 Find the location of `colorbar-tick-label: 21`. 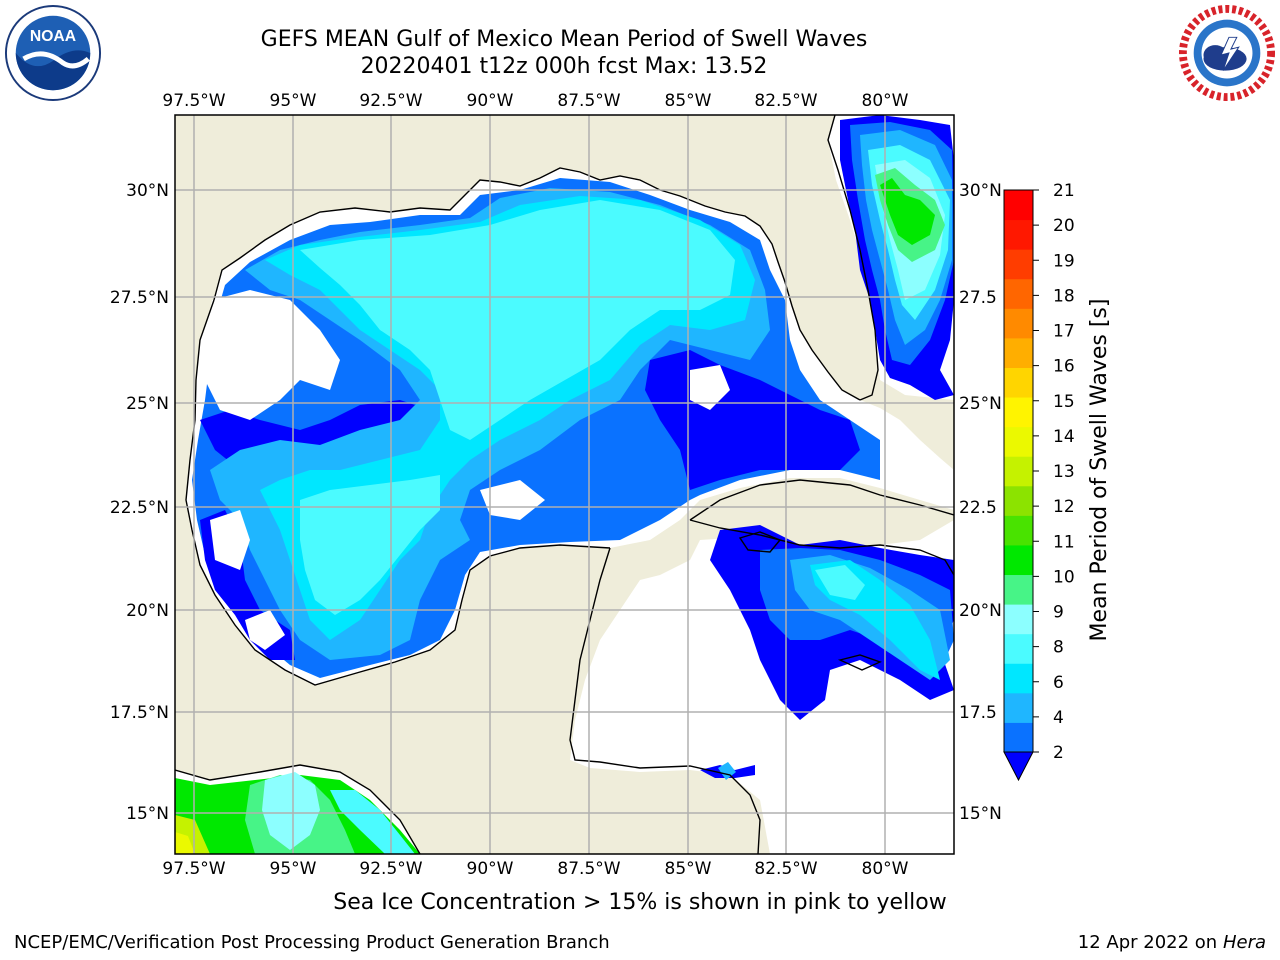

colorbar-tick-label: 21 is located at coordinates (1064, 191).